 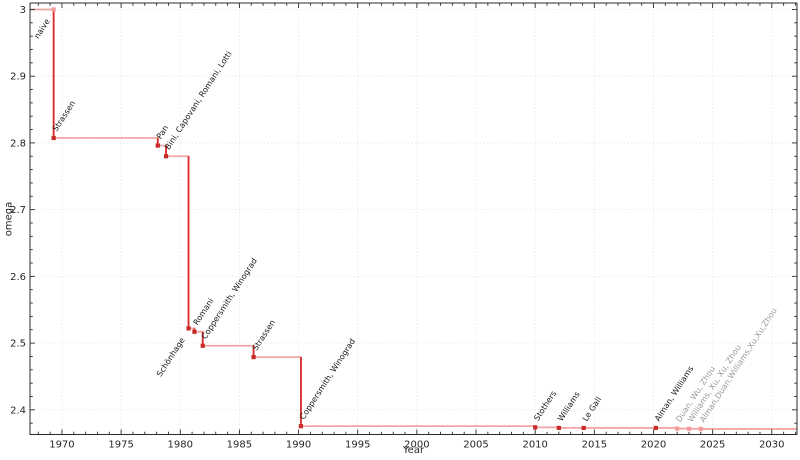 I want to click on x-tick-label: 2000, so click(x=416, y=445).